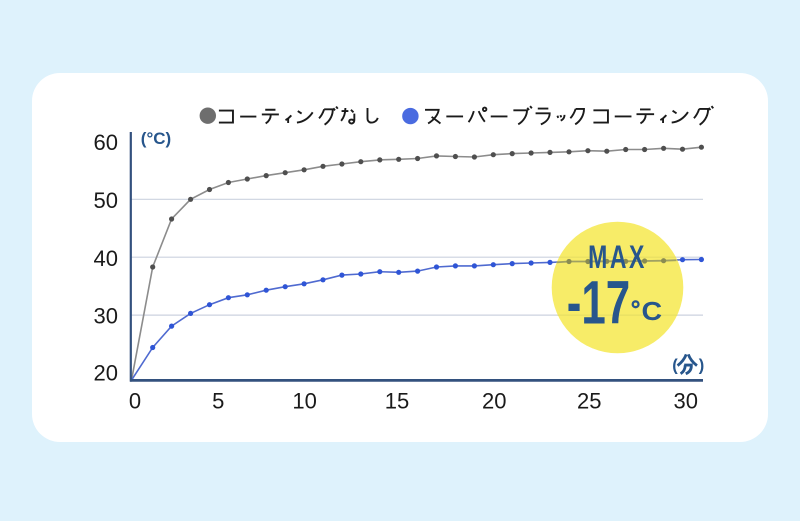  Describe the element at coordinates (106, 142) in the screenshot. I see `svg-text: 60` at that location.